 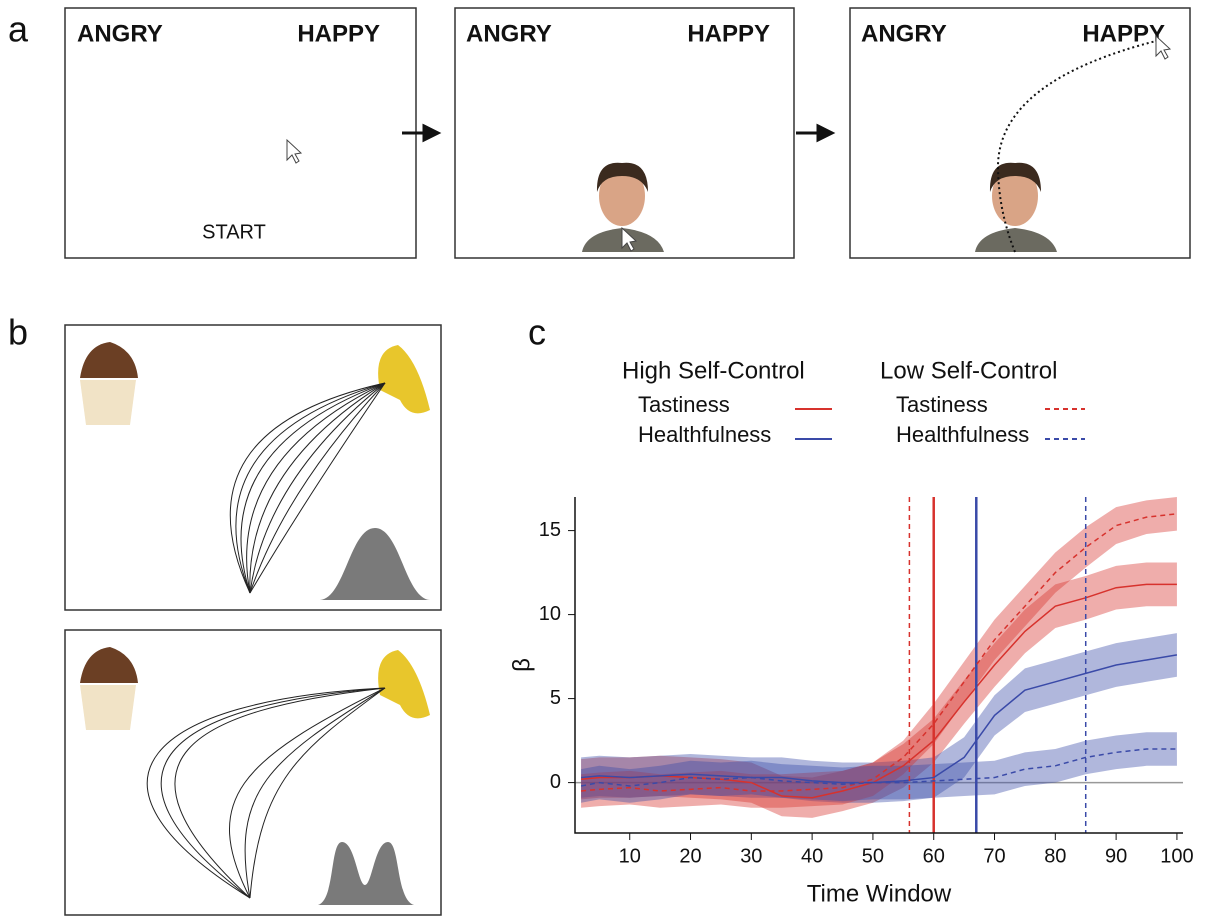 What do you see at coordinates (994, 856) in the screenshot?
I see `x-tick-label: 70` at bounding box center [994, 856].